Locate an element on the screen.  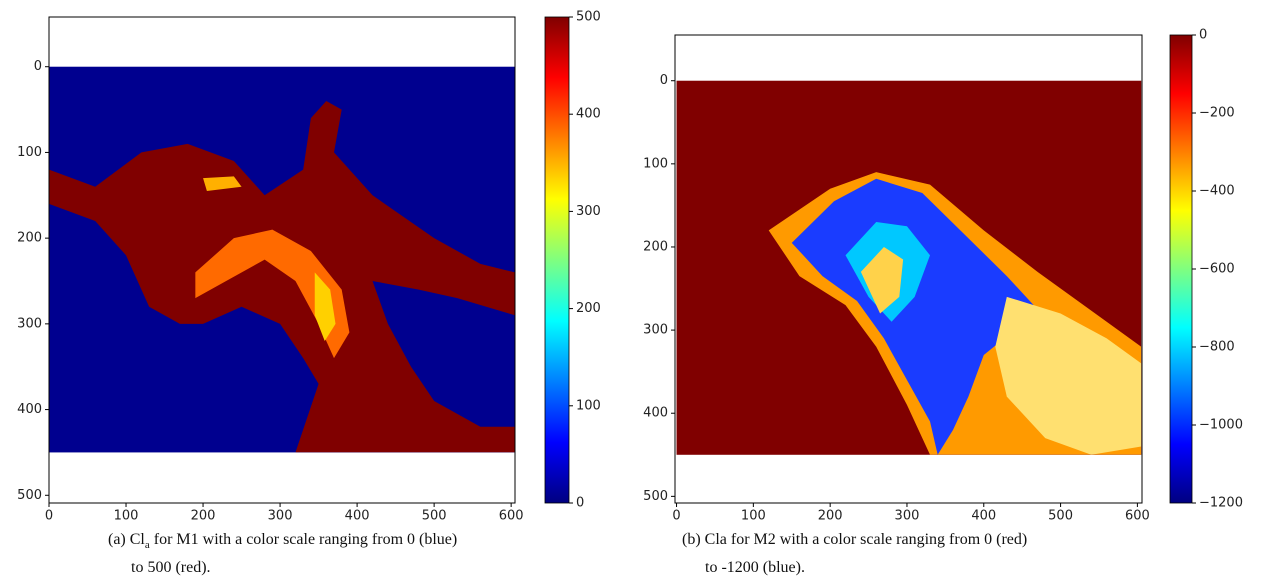
colorbar-tick-label: 400 is located at coordinates (588, 114).